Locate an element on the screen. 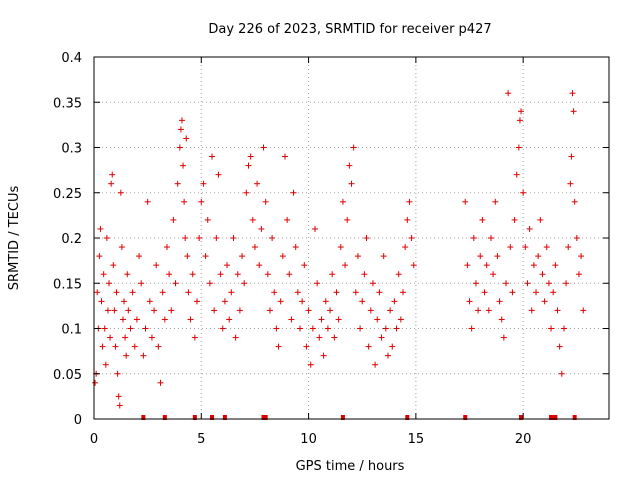  y-tick-label: 0.15 is located at coordinates (67, 284).